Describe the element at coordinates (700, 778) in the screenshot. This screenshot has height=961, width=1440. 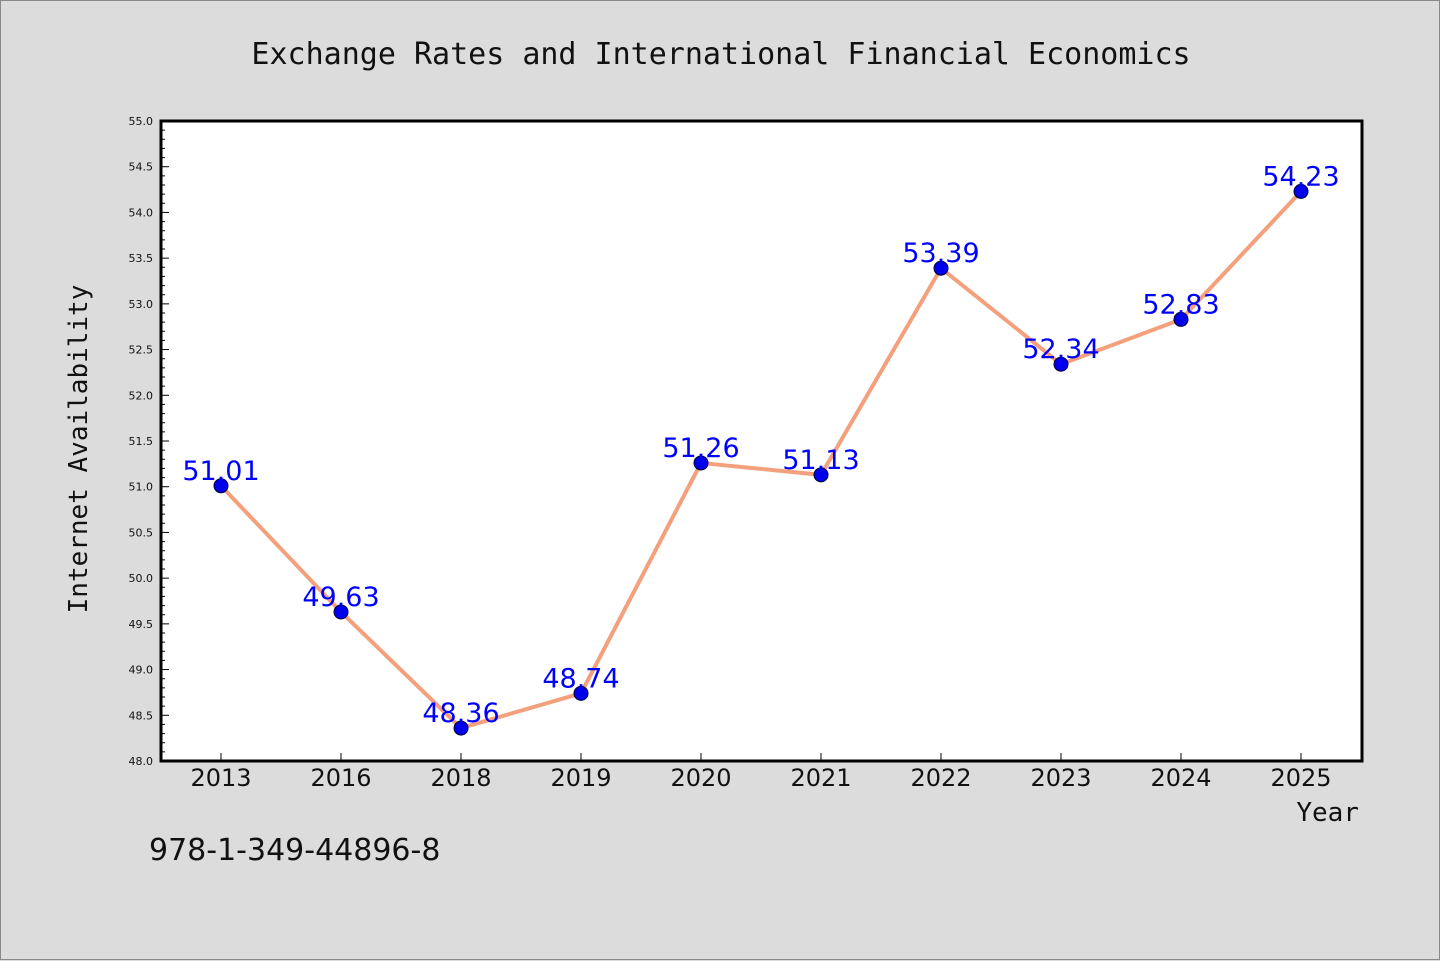
I see `x-tick-label: 2020` at that location.